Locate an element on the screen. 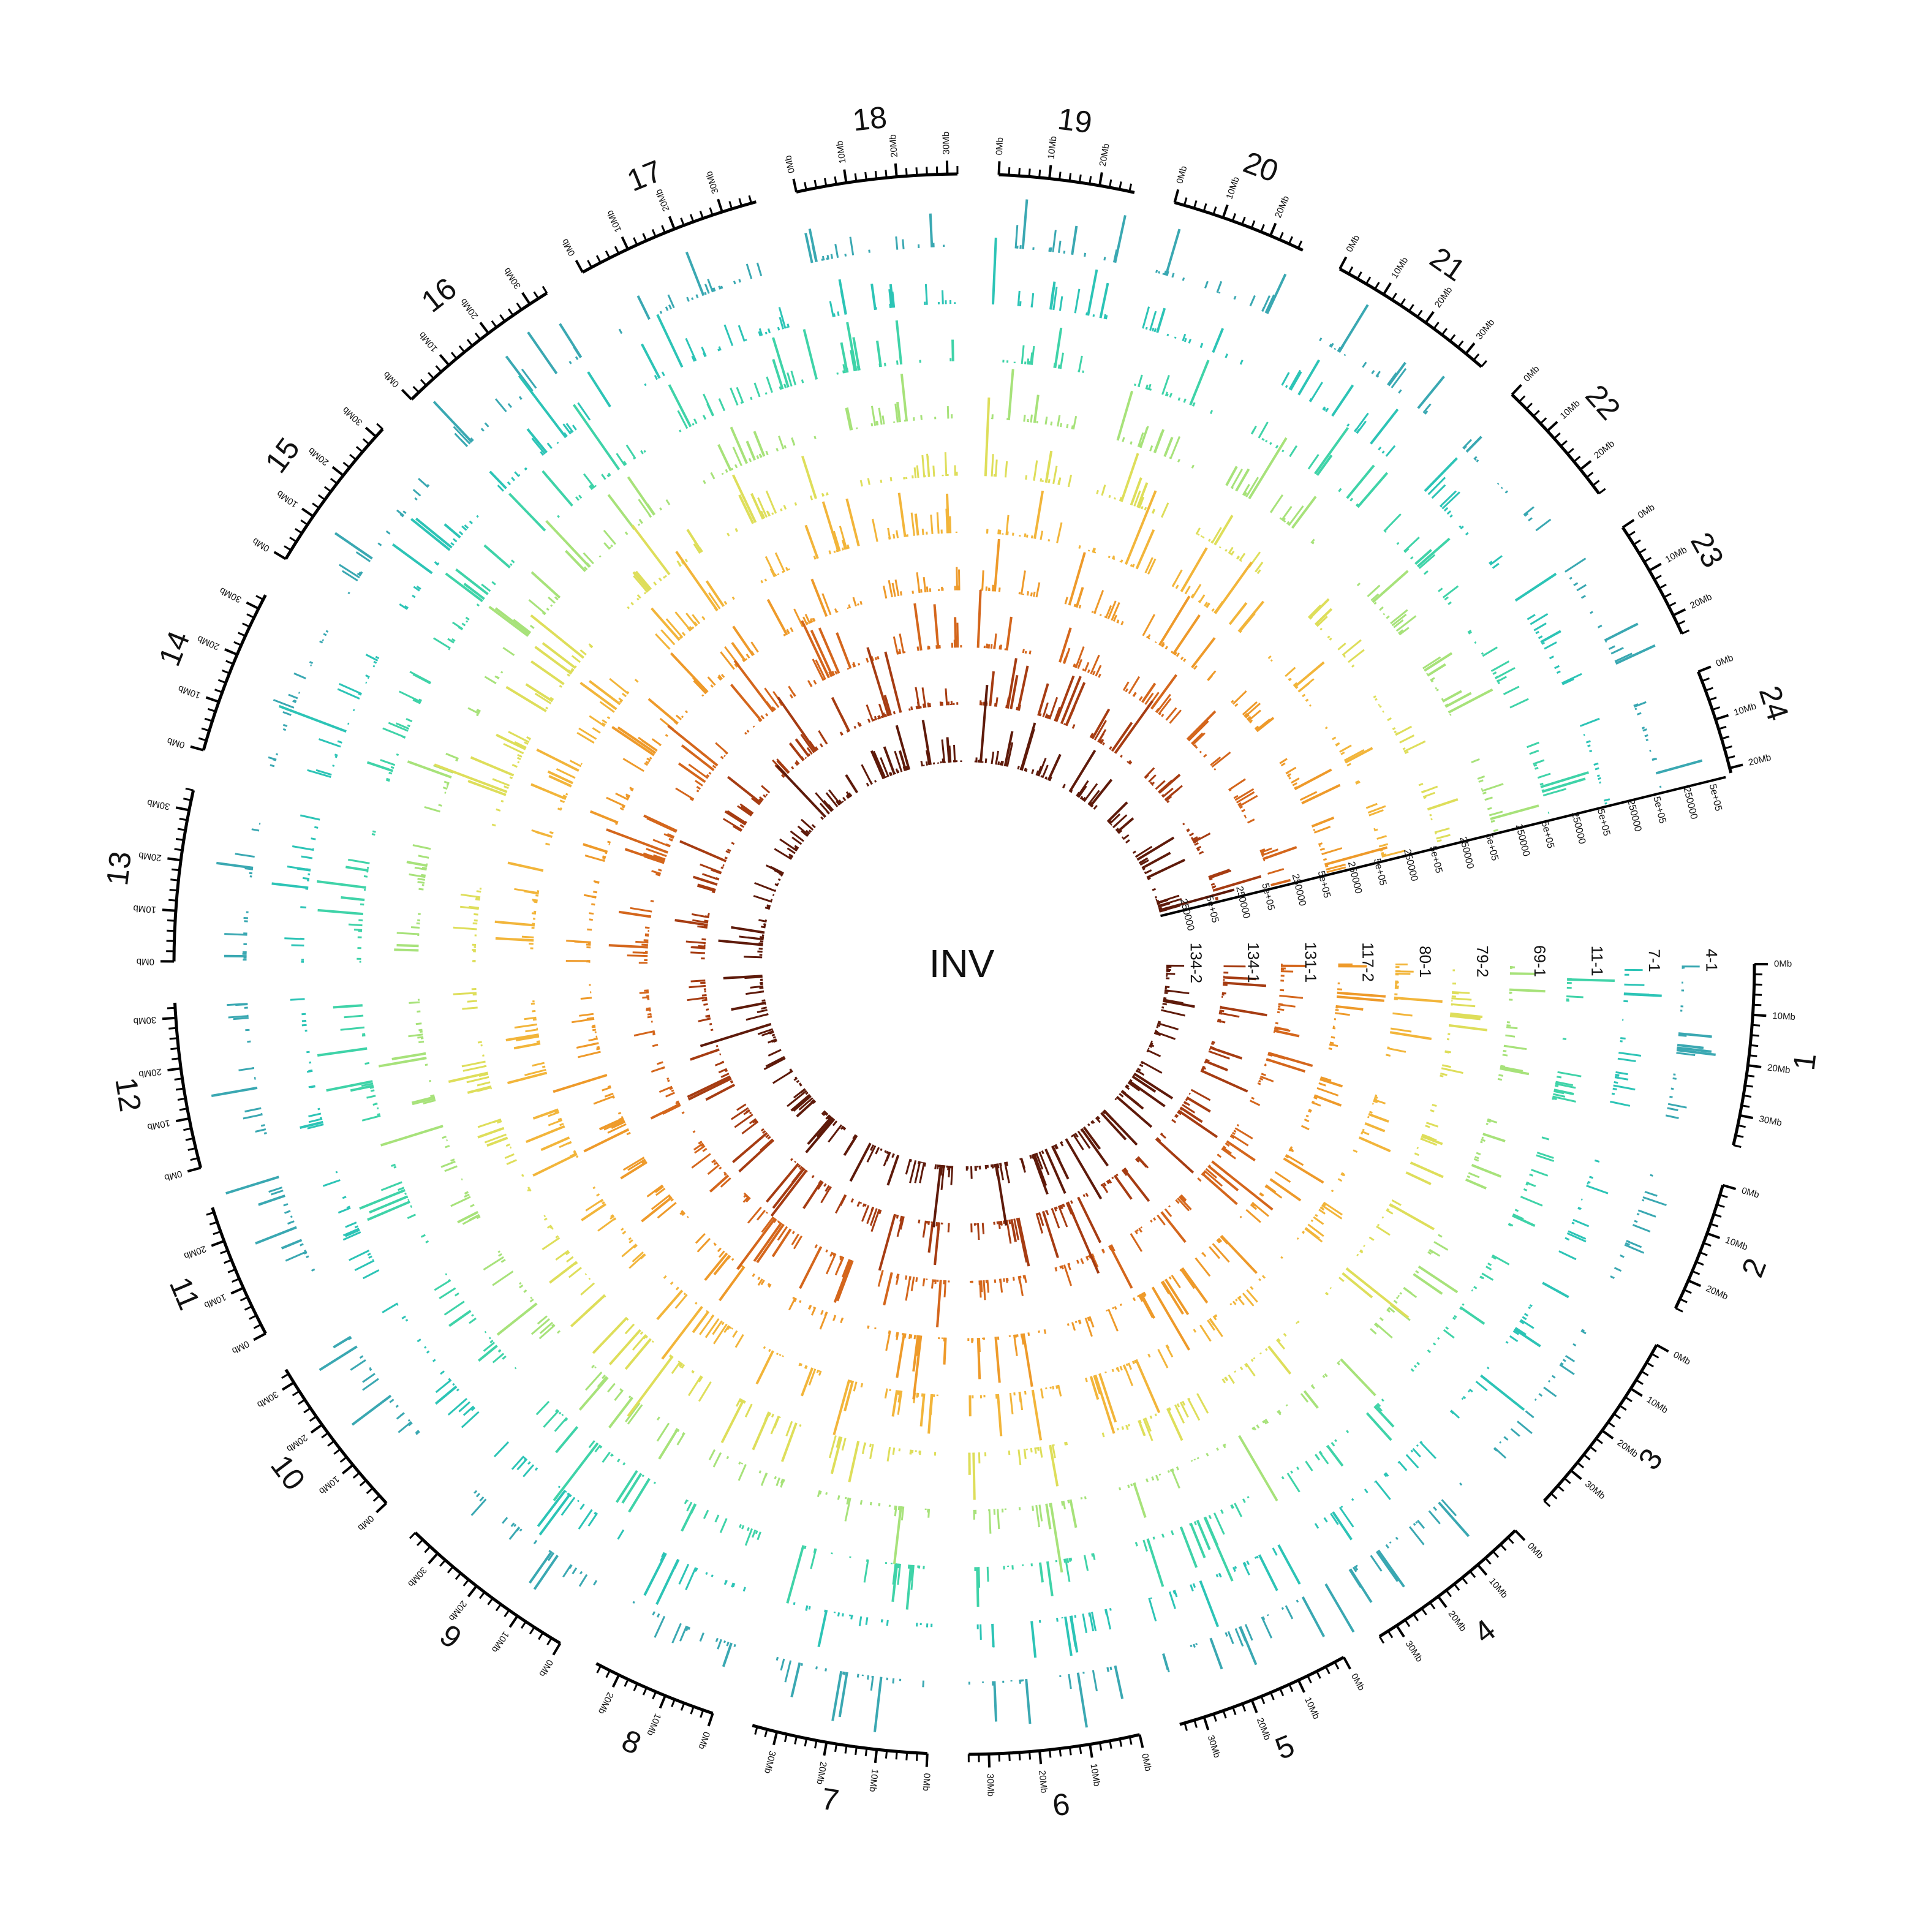 The height and width of the screenshot is (1932, 1929). tick-label: 10Mb is located at coordinates (873, 1780).